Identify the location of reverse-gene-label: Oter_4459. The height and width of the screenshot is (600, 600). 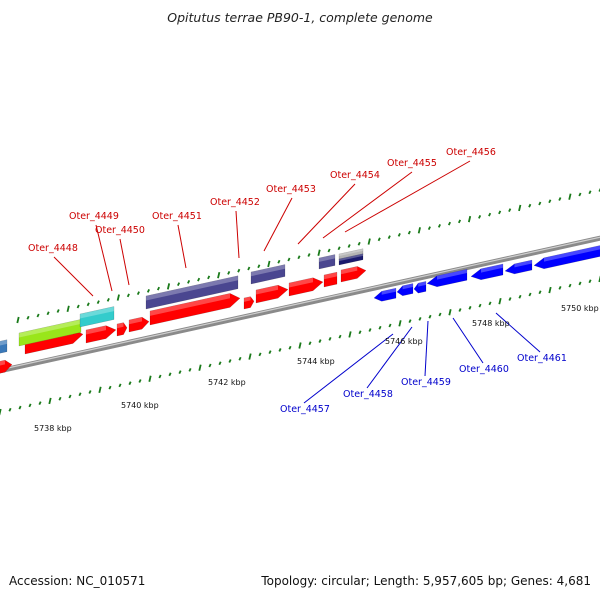
(426, 382).